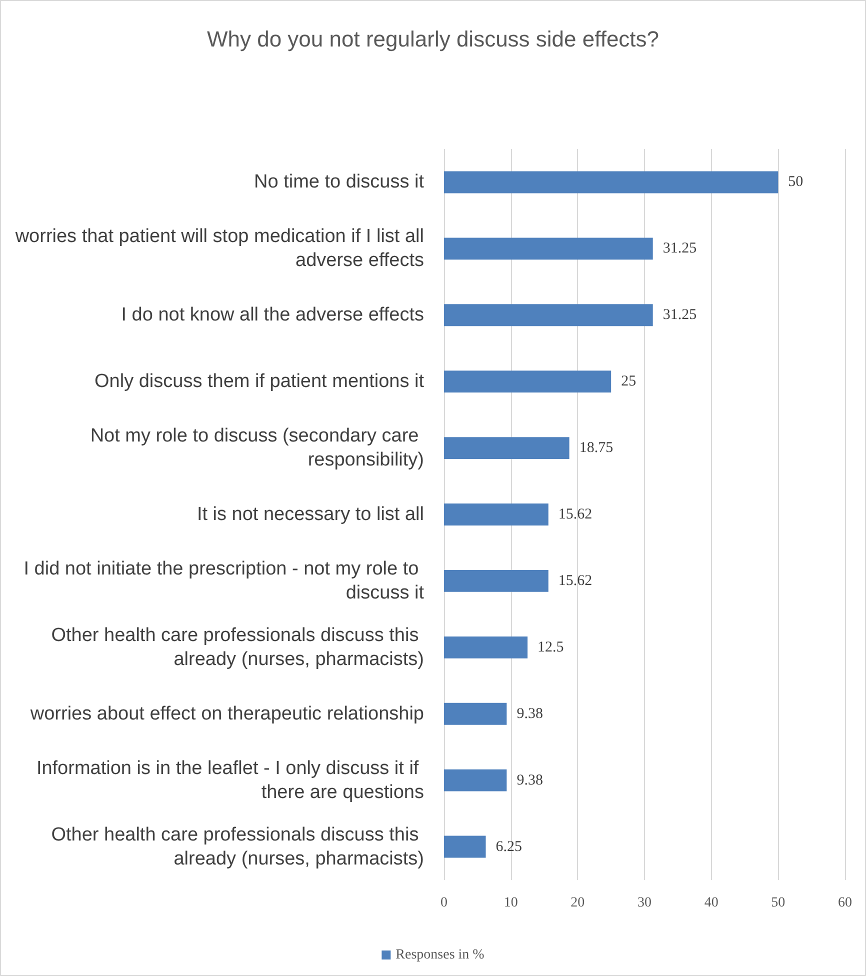 Image resolution: width=866 pixels, height=976 pixels. Describe the element at coordinates (645, 903) in the screenshot. I see `x-tick-label: 30` at that location.